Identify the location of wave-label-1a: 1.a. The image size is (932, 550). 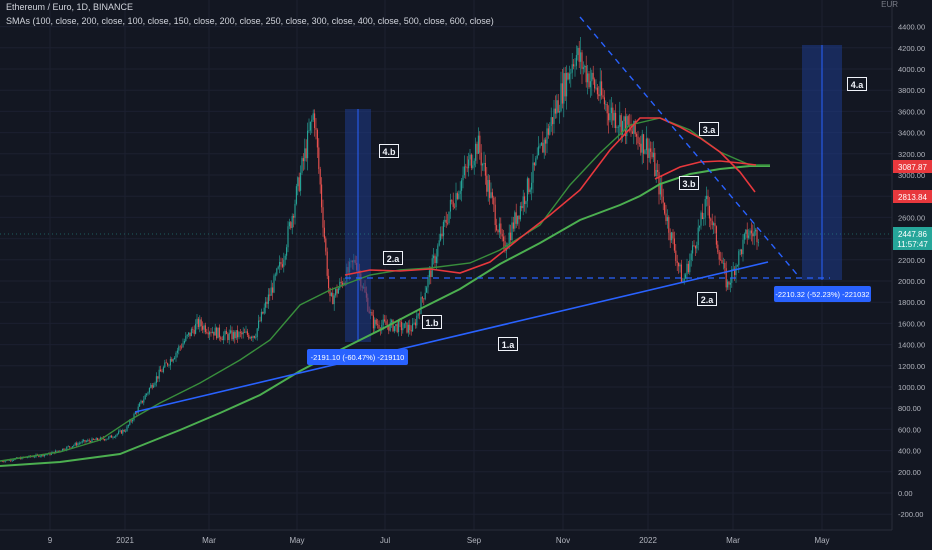
(508, 344).